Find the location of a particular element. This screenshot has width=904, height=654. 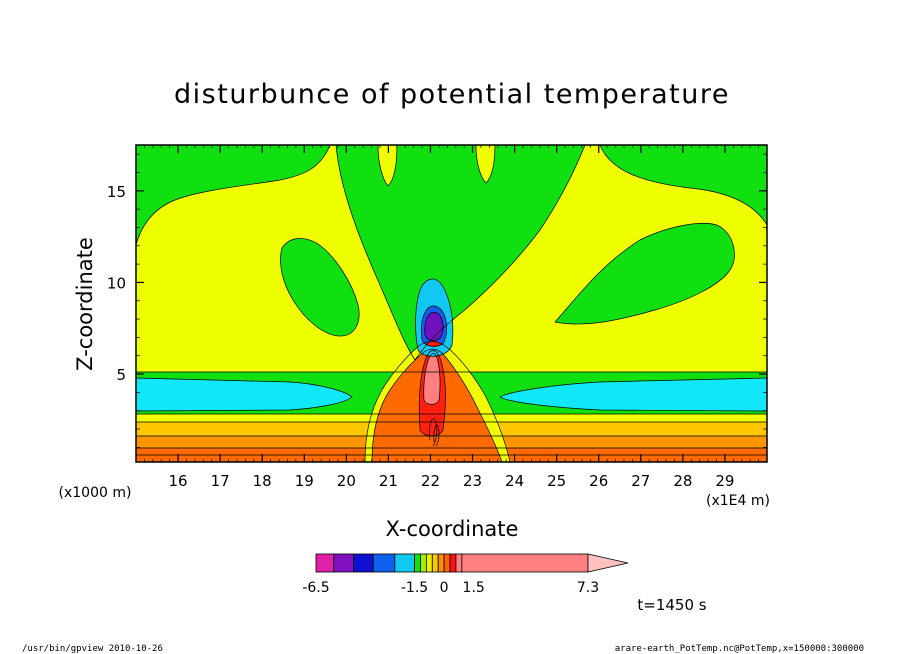

y-tick-label: 15 is located at coordinates (116, 192).